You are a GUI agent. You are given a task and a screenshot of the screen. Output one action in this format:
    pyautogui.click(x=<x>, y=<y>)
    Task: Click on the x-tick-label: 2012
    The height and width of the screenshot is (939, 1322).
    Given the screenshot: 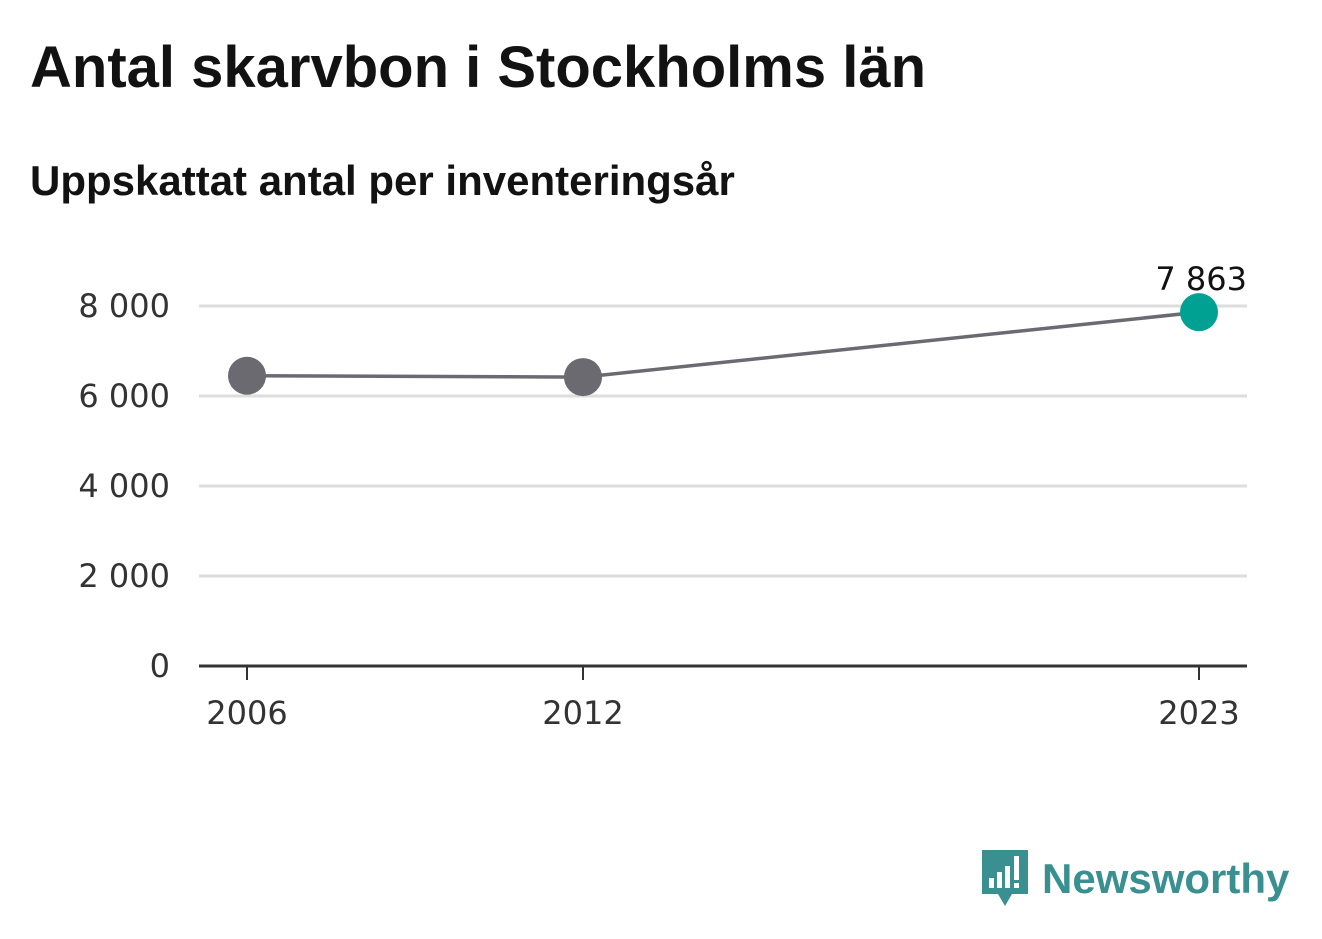 What is the action you would take?
    pyautogui.click(x=582, y=713)
    